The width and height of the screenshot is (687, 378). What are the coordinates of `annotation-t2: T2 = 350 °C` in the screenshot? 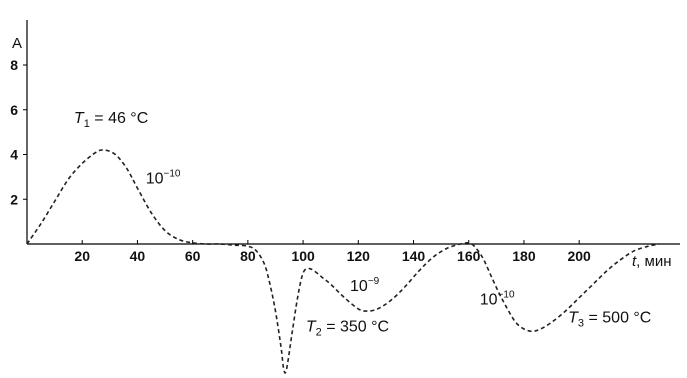 It's located at (347, 328).